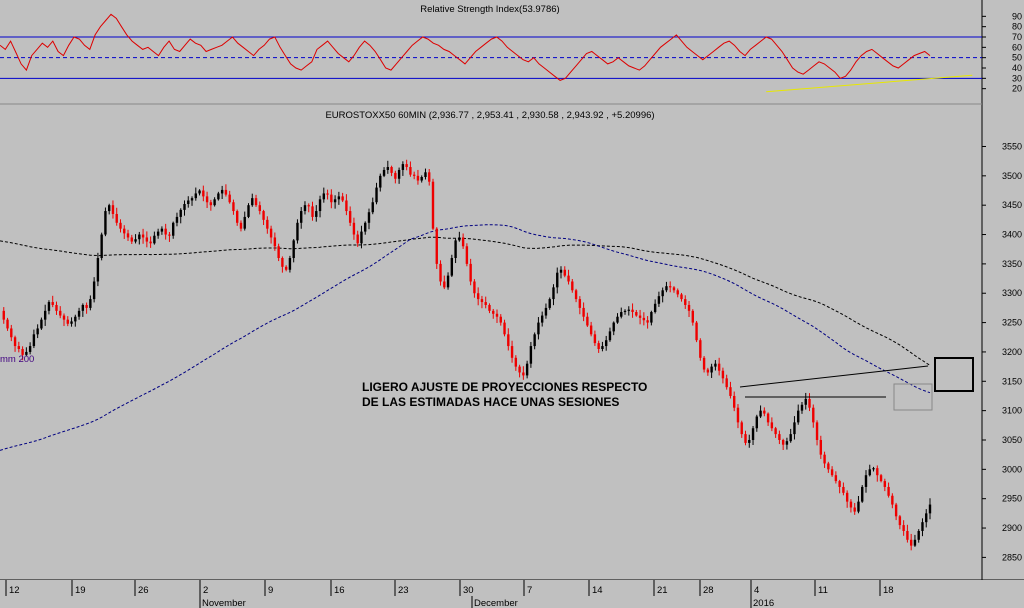 This screenshot has height=608, width=1024. Describe the element at coordinates (708, 590) in the screenshot. I see `time-tick-label: 28` at that location.